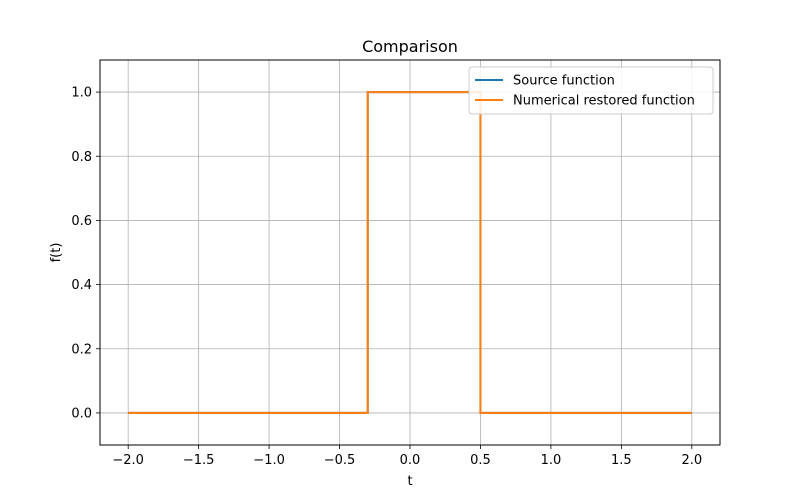 This screenshot has width=800, height=500. Describe the element at coordinates (56, 253) in the screenshot. I see `y-axis-label: f(t)` at that location.